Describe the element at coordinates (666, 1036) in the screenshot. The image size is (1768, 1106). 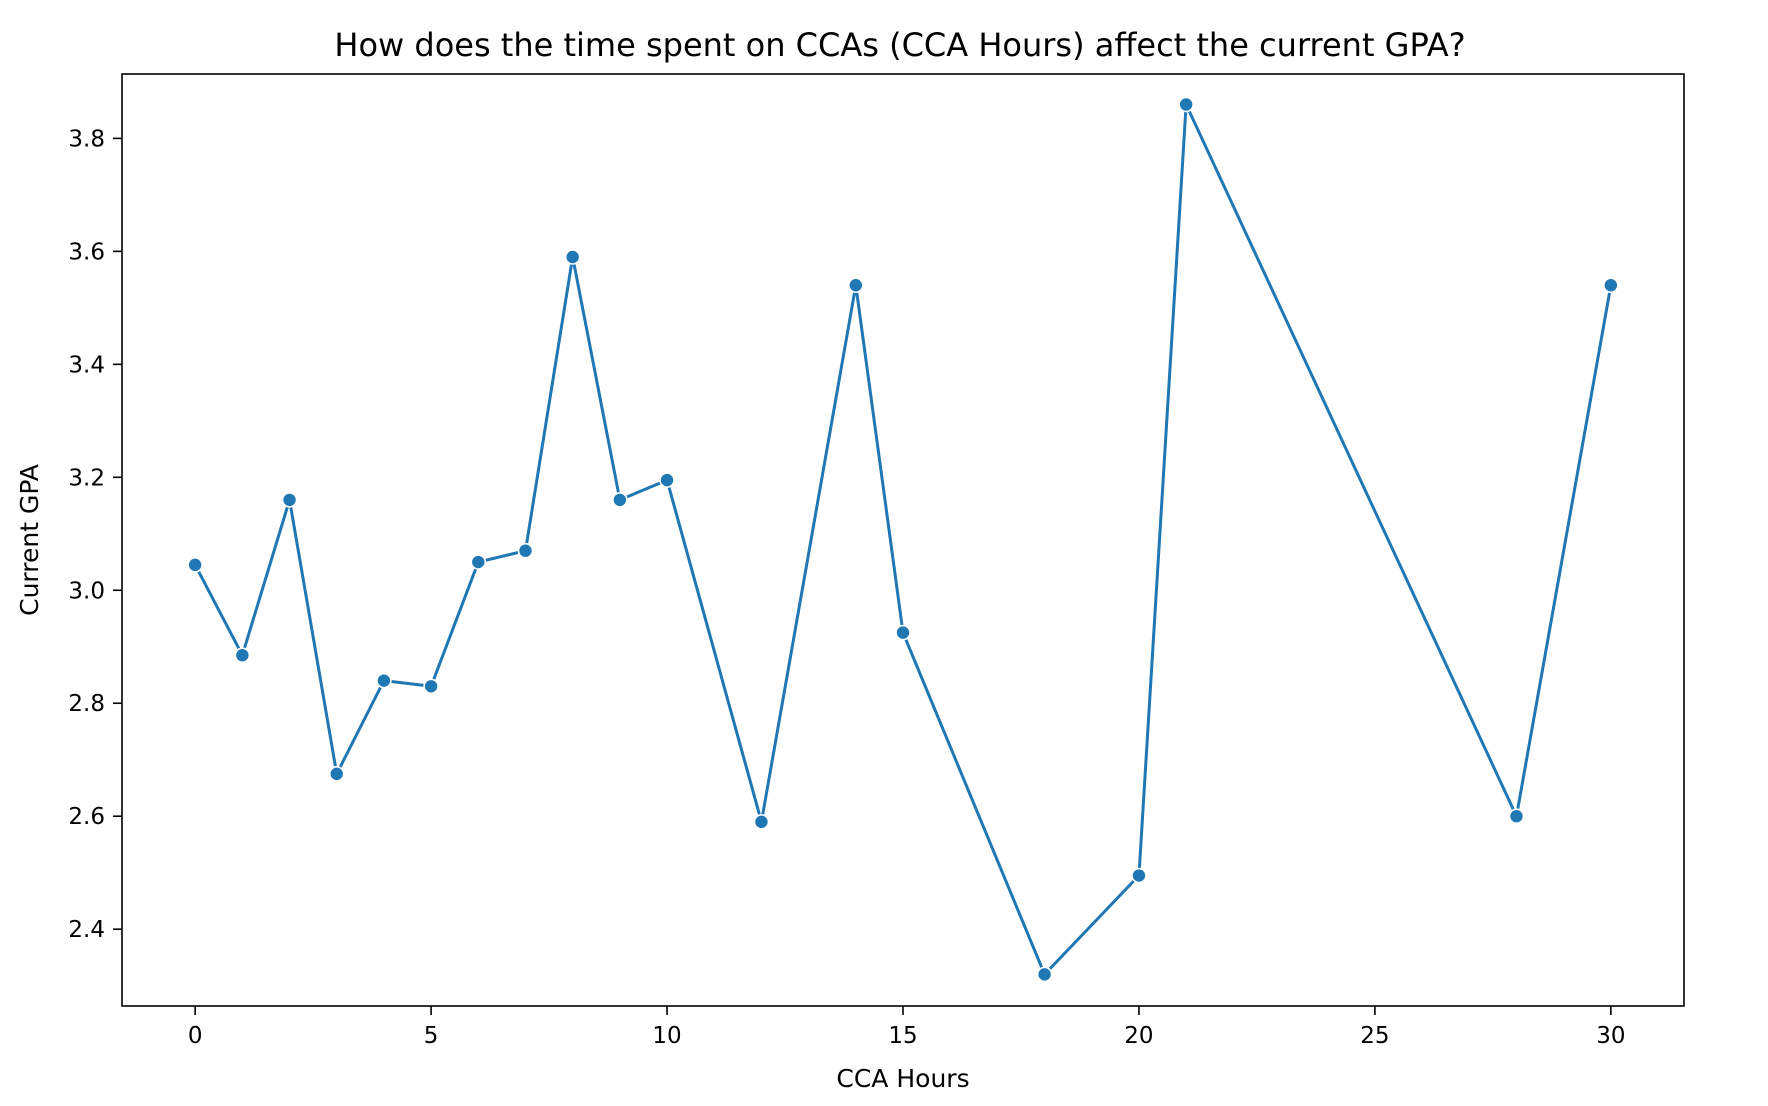
I see `x-tick-label: 10` at that location.